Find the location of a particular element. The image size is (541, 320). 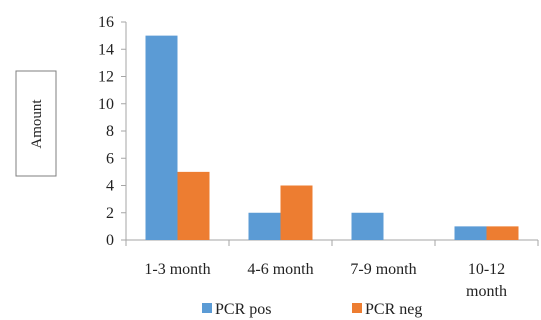

legend: PCR pos PCR neg is located at coordinates (312, 309).